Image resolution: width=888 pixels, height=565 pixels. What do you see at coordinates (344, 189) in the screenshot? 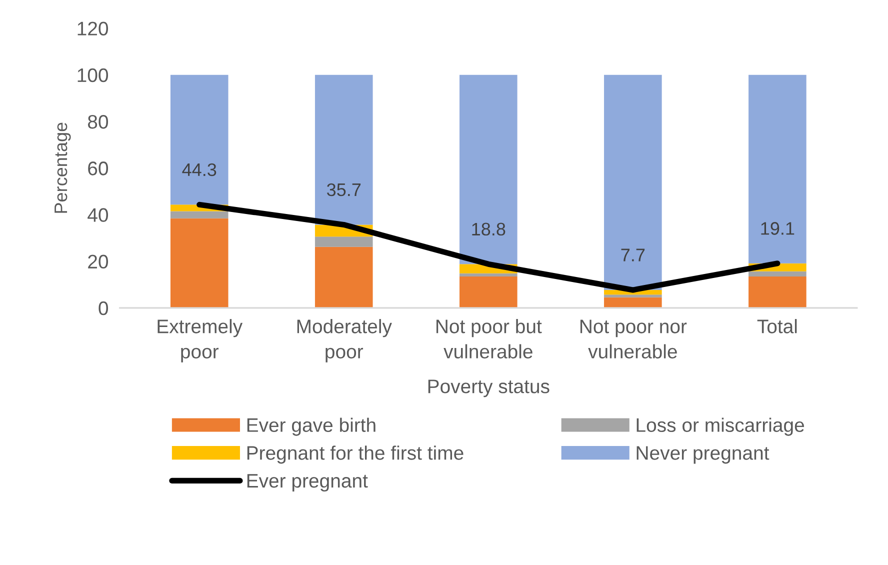
I see `data-label: 35.7` at bounding box center [344, 189].